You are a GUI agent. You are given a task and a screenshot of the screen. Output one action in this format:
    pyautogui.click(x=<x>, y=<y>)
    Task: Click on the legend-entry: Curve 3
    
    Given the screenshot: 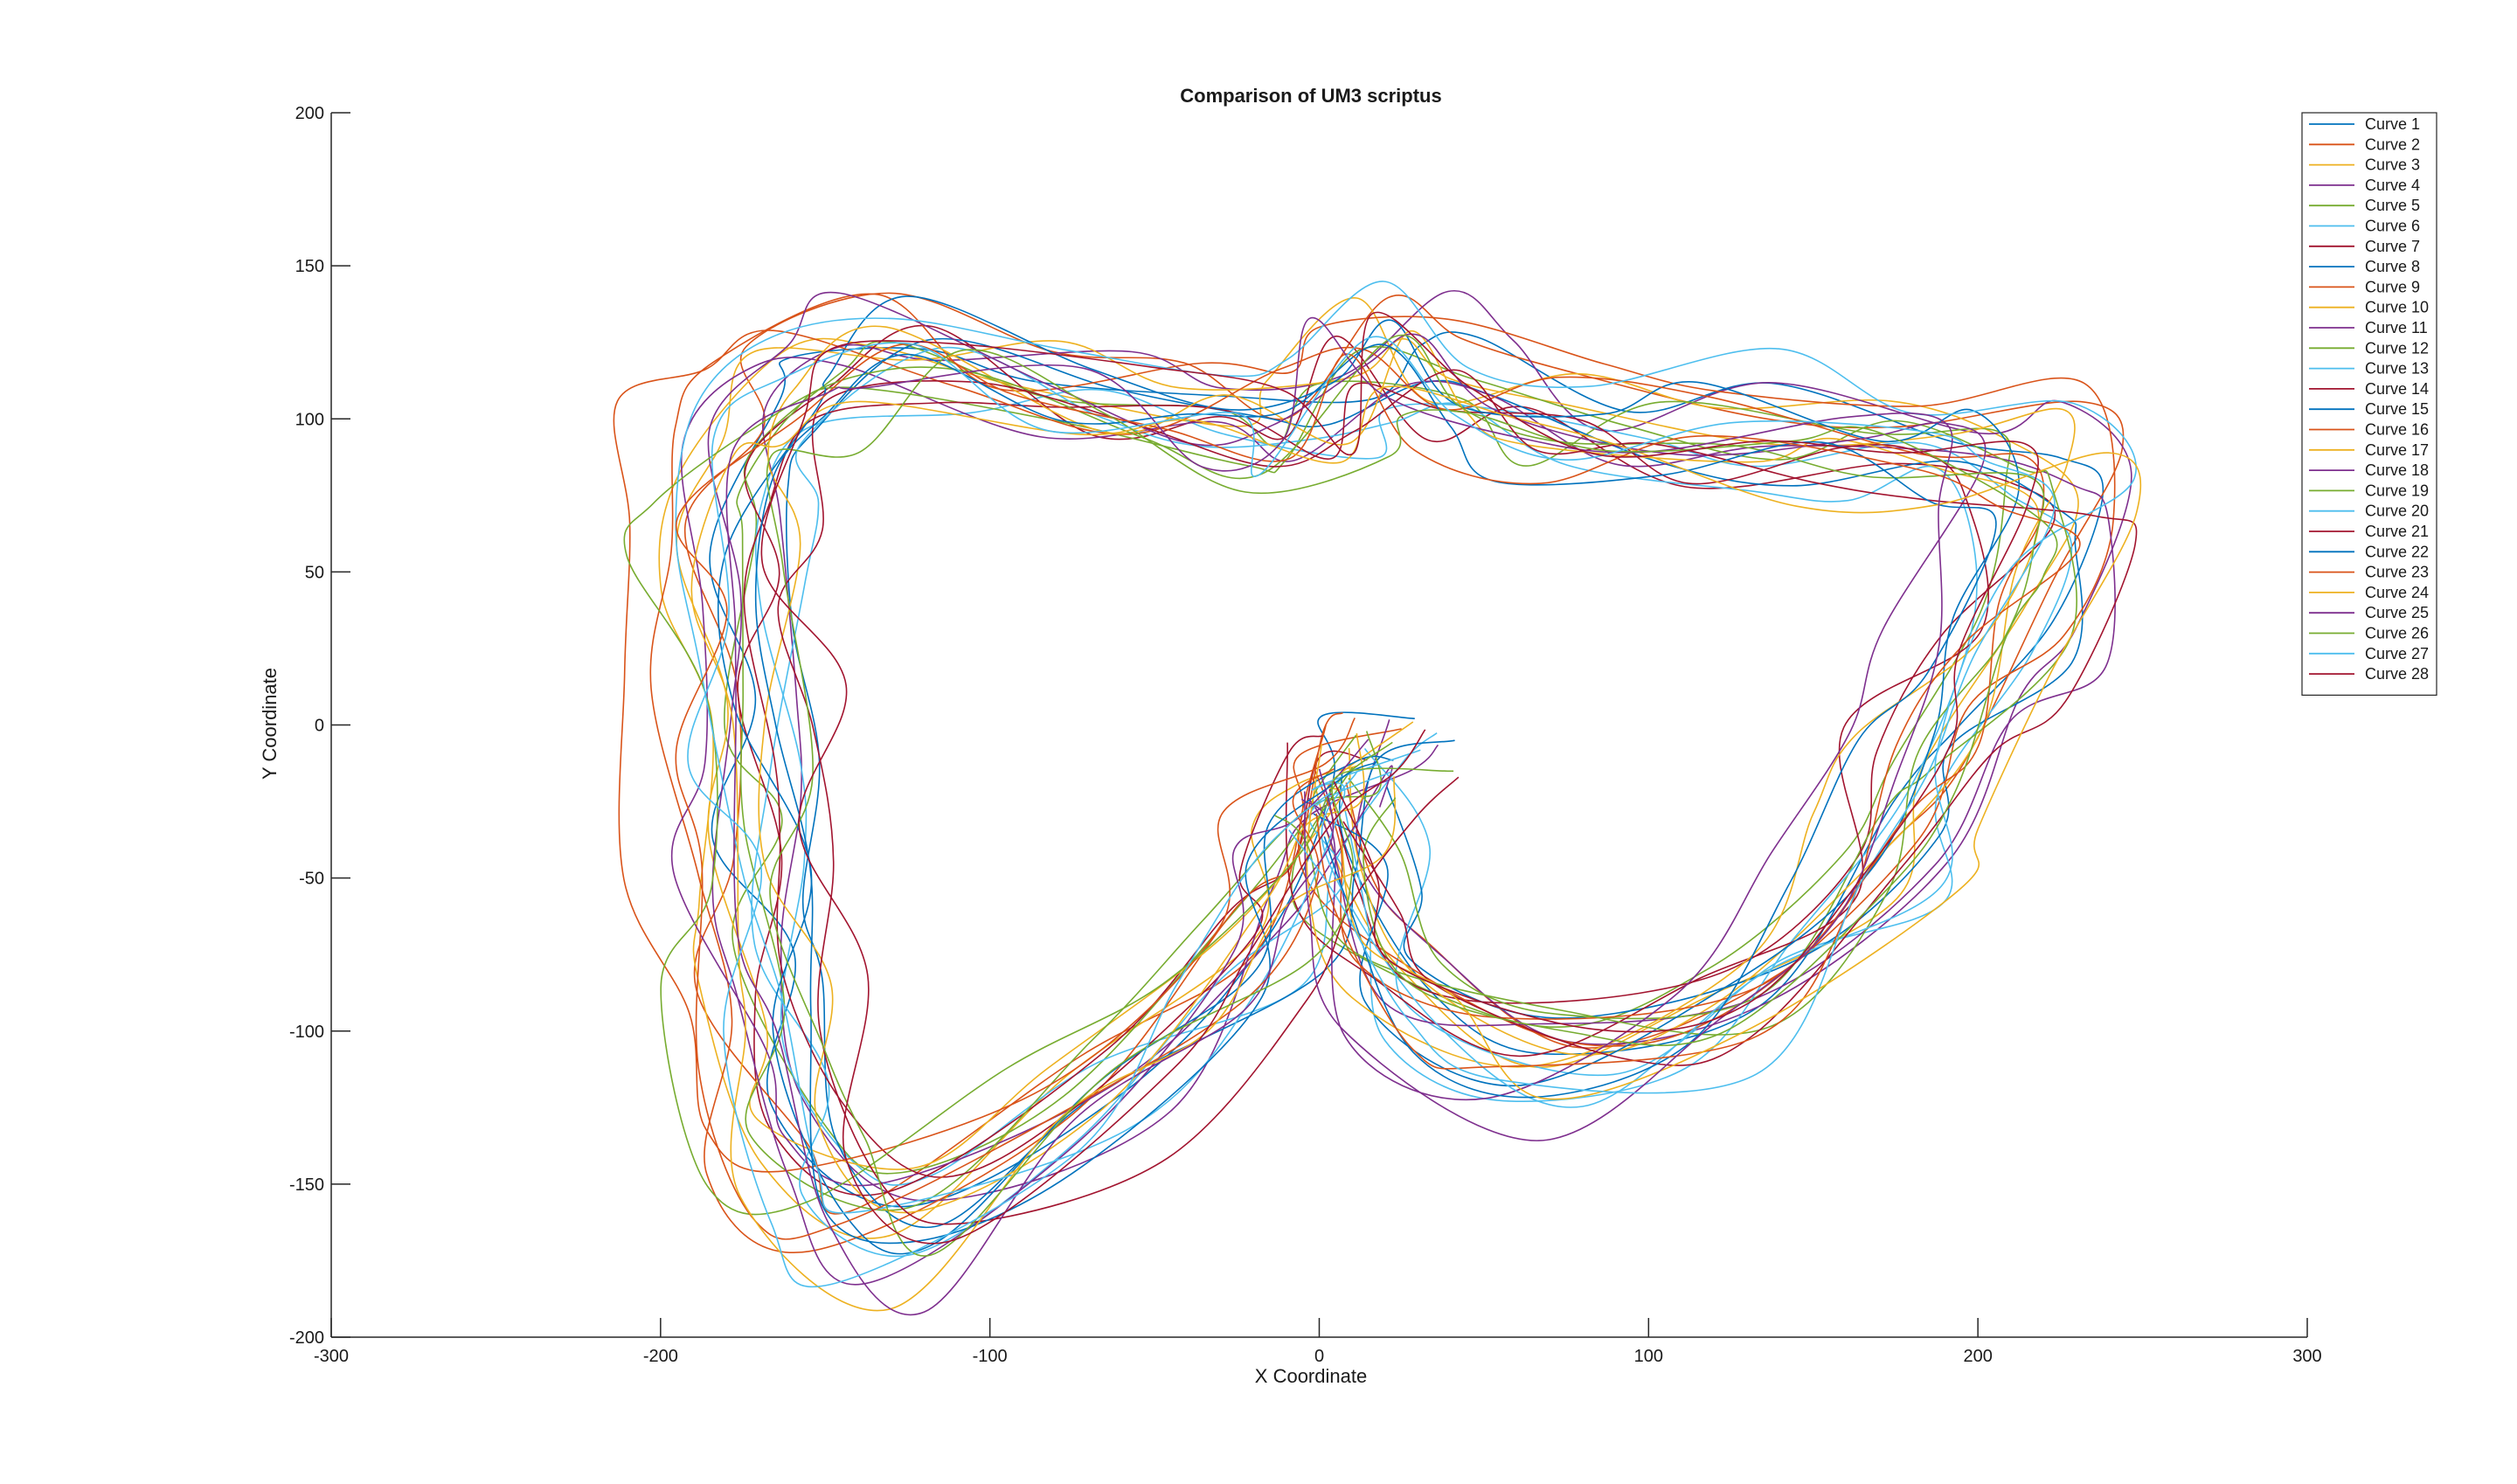 What is the action you would take?
    pyautogui.click(x=2392, y=165)
    